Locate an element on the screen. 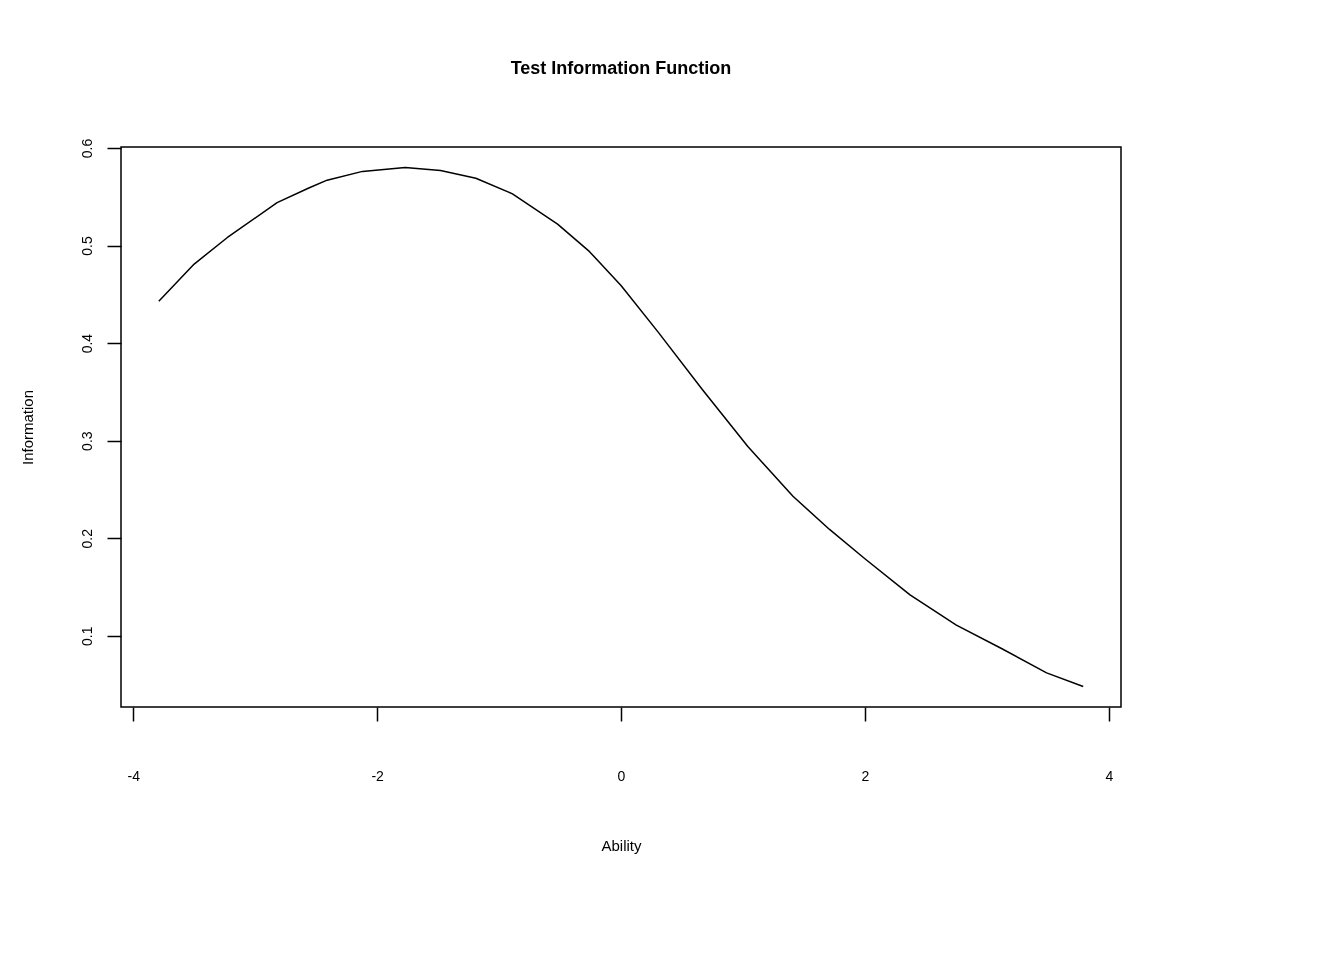 This screenshot has height=960, width=1344. y-tick-label: 0.2 is located at coordinates (86, 538).